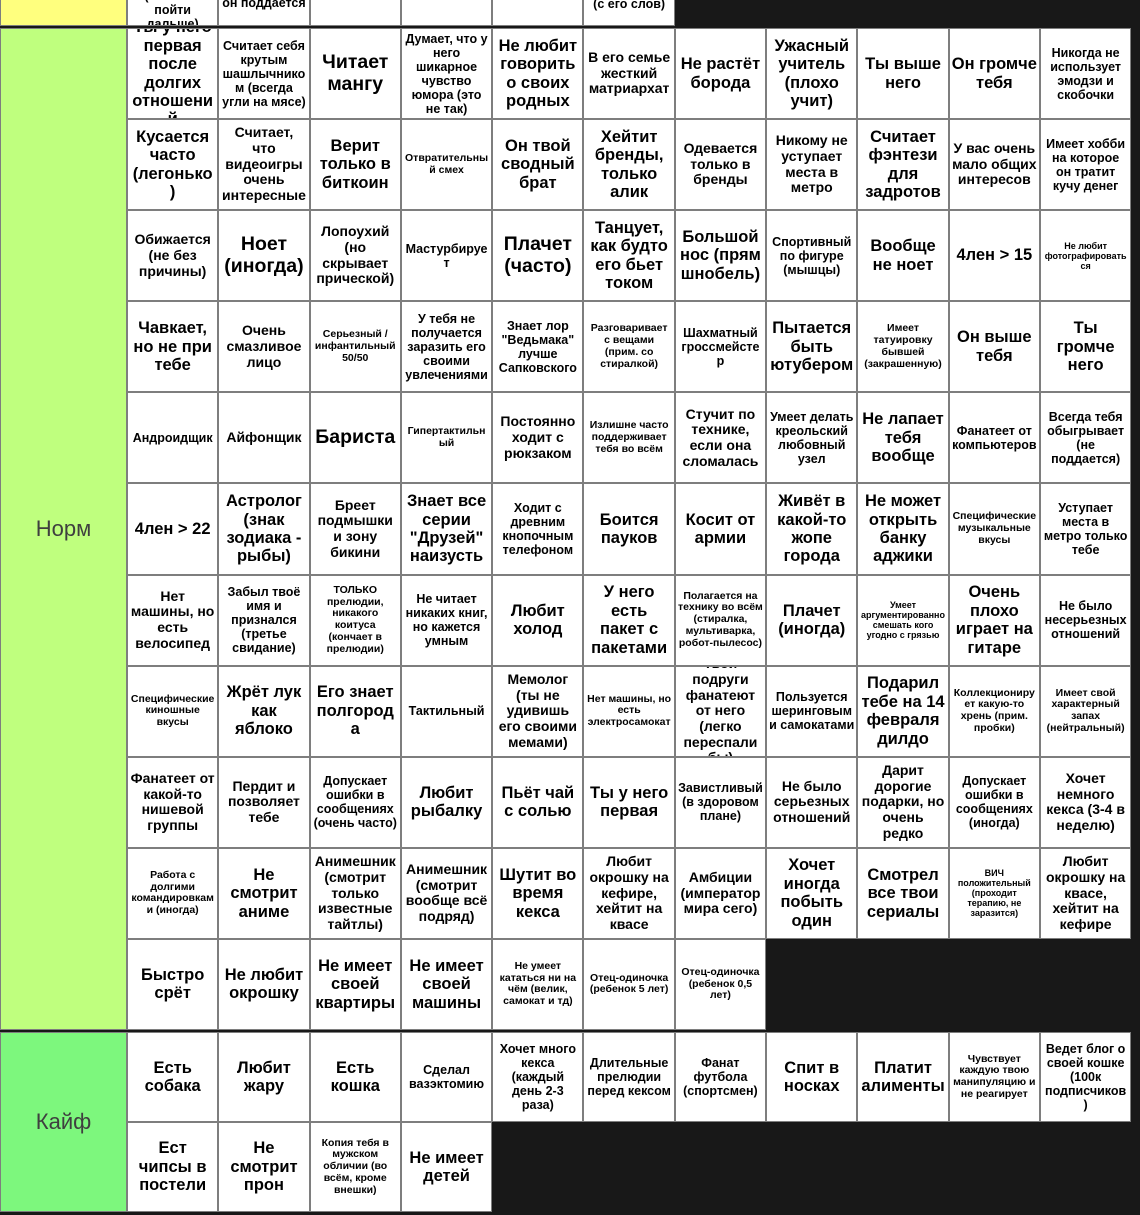  I want to click on tier-item: Любит холод, so click(538, 620).